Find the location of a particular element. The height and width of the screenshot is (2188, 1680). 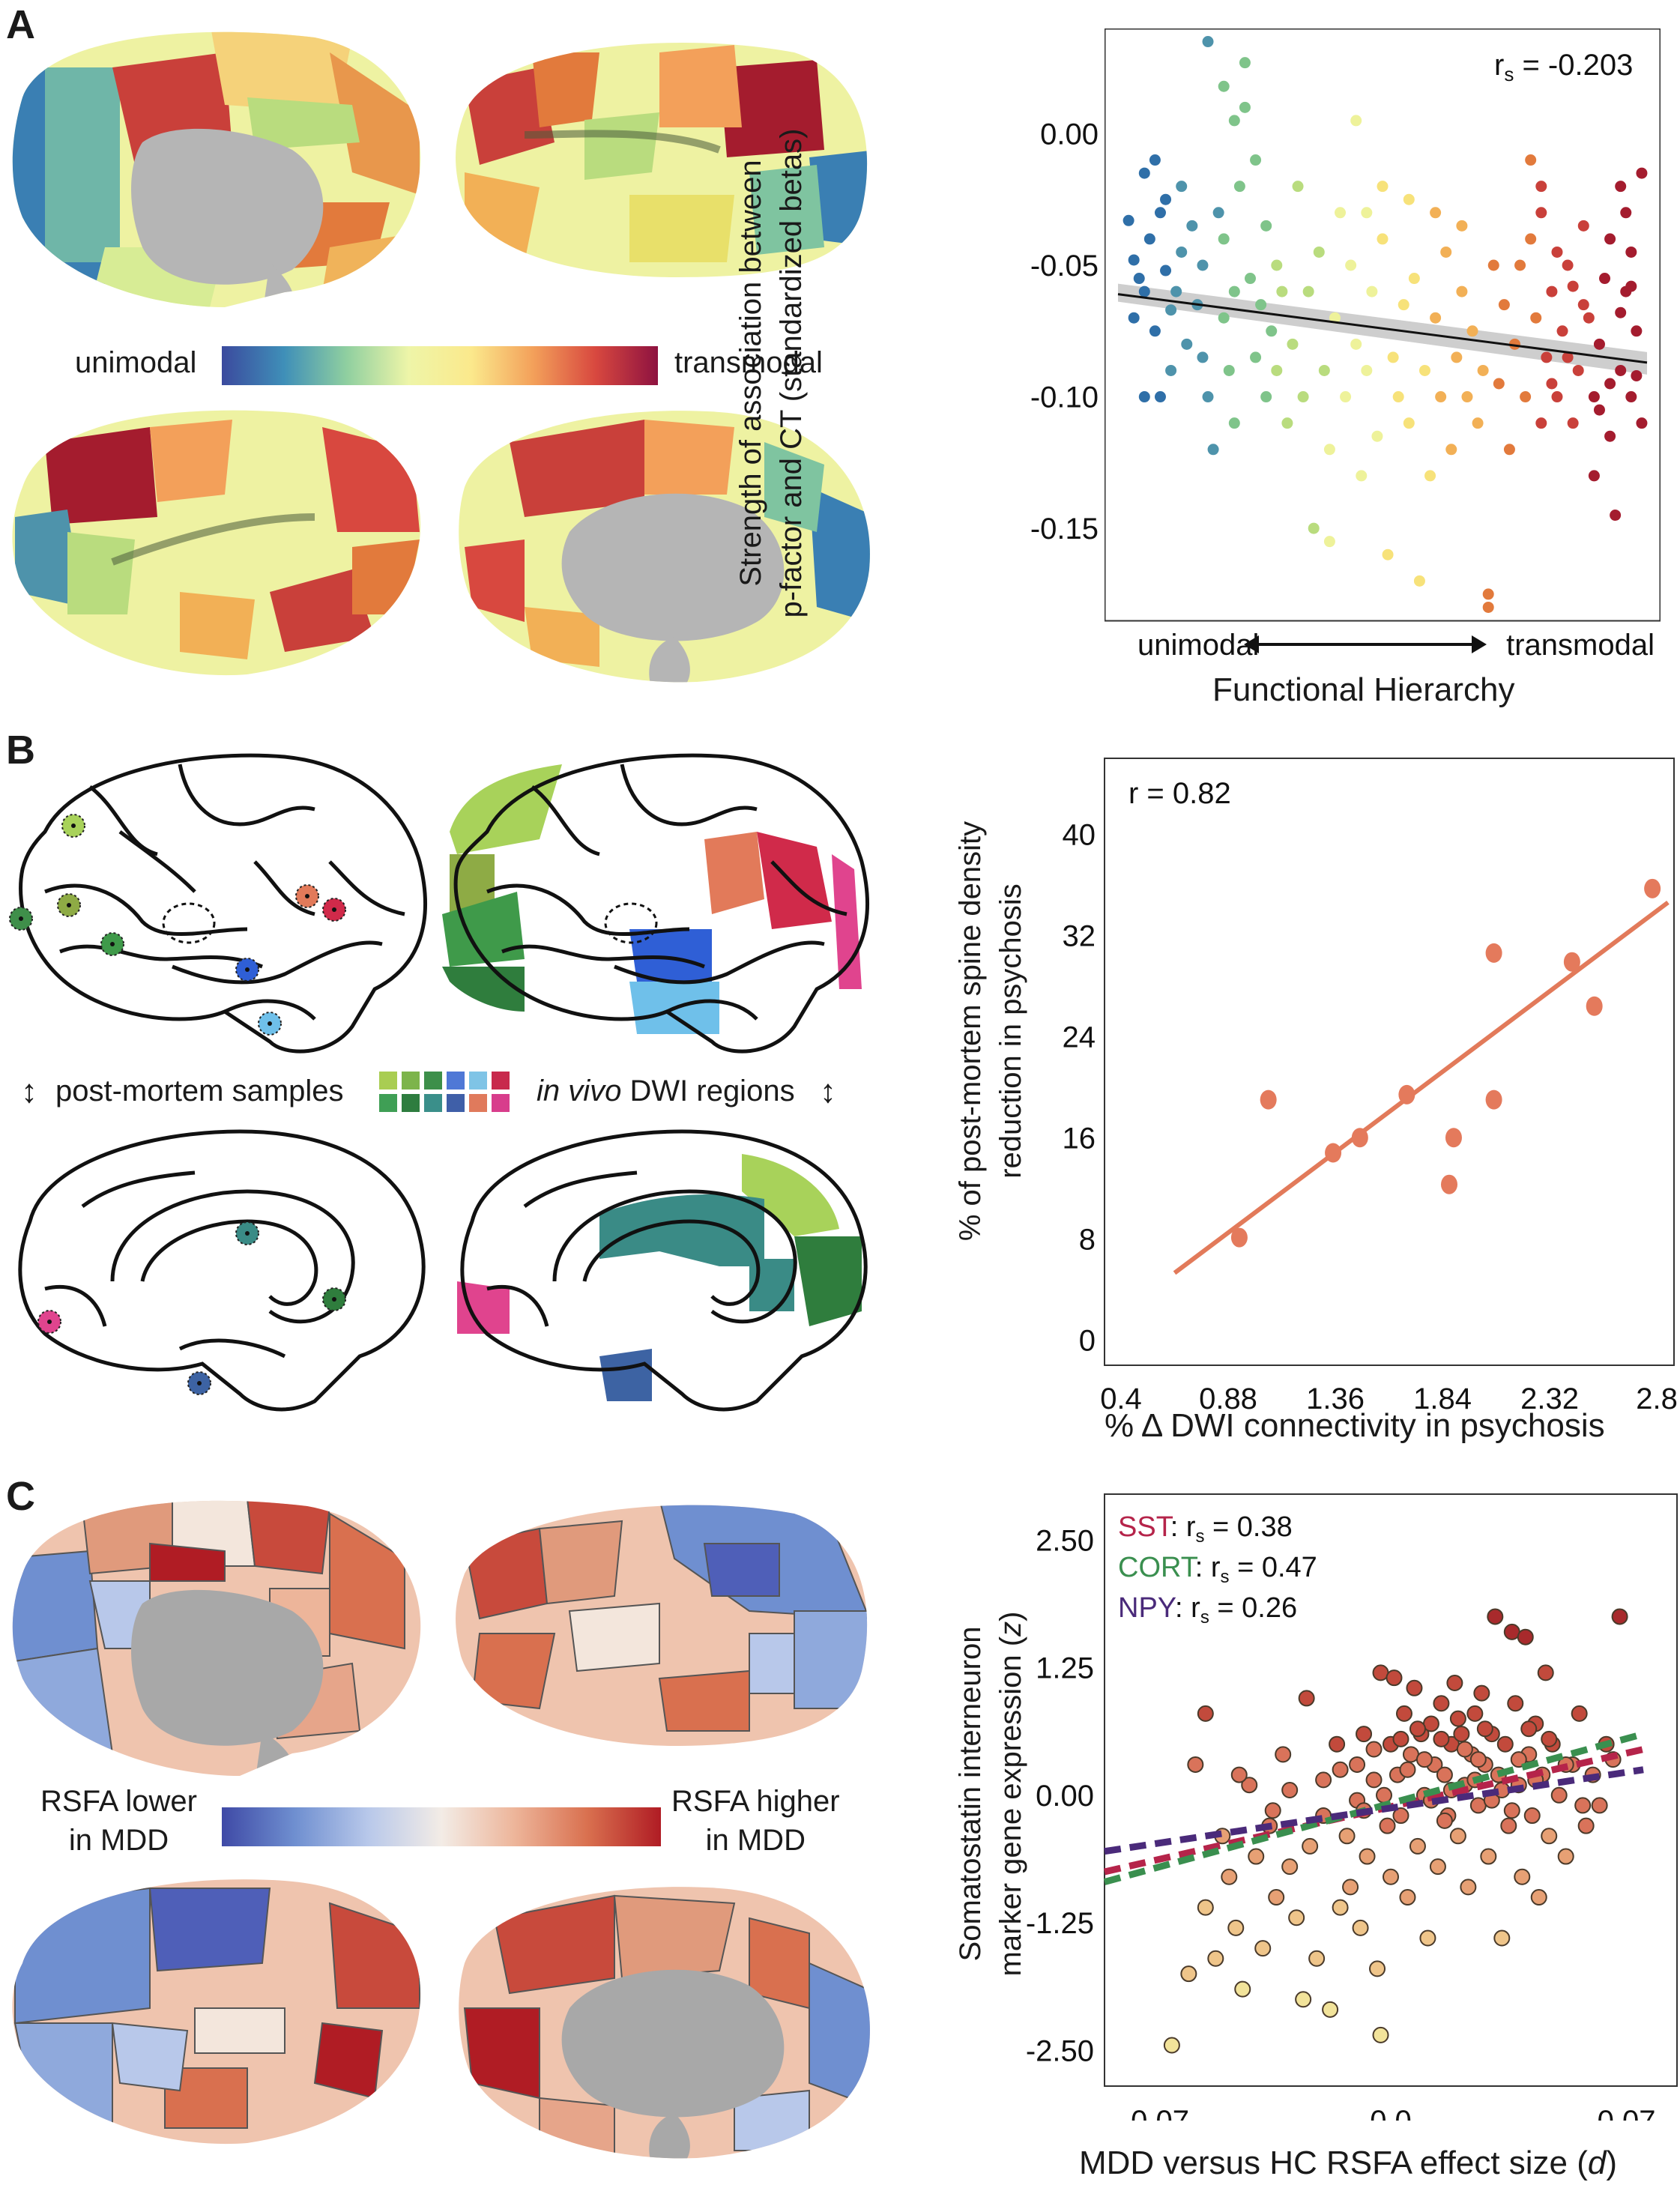

chart-a-ytick-label: 0.00 is located at coordinates (1069, 134).